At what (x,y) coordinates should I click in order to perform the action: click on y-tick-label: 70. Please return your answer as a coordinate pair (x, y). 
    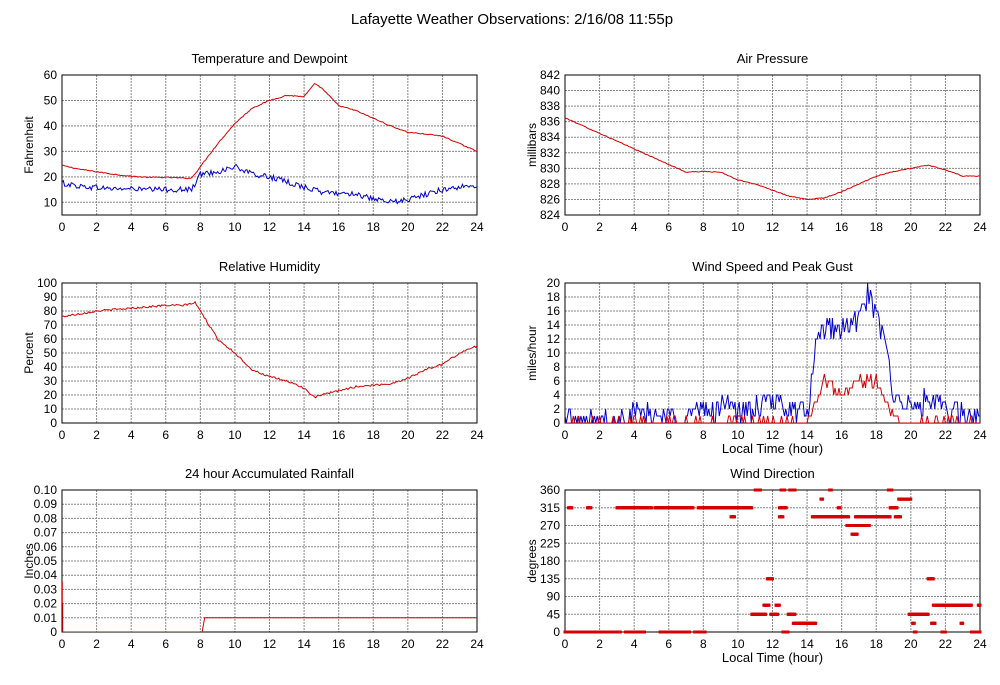
    Looking at the image, I should click on (51, 325).